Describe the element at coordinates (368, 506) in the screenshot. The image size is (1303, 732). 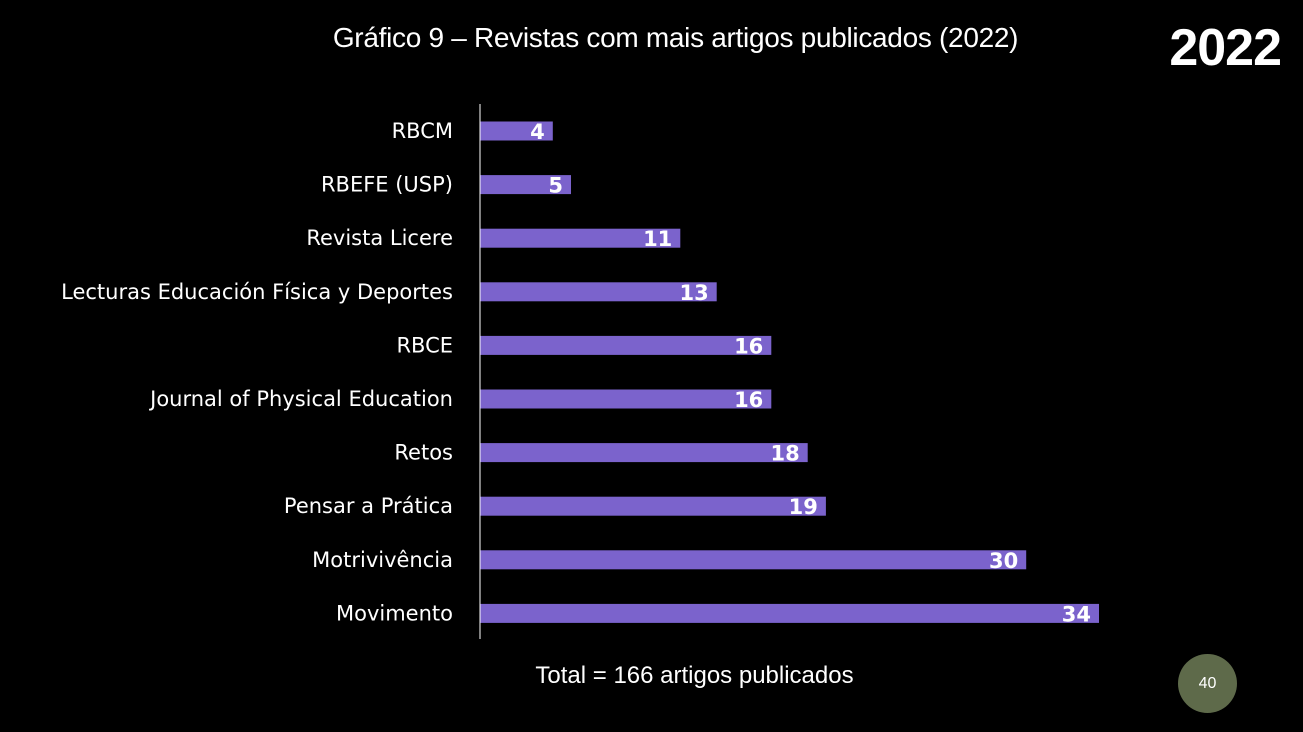
I see `category-label: Pensar a Prática` at that location.